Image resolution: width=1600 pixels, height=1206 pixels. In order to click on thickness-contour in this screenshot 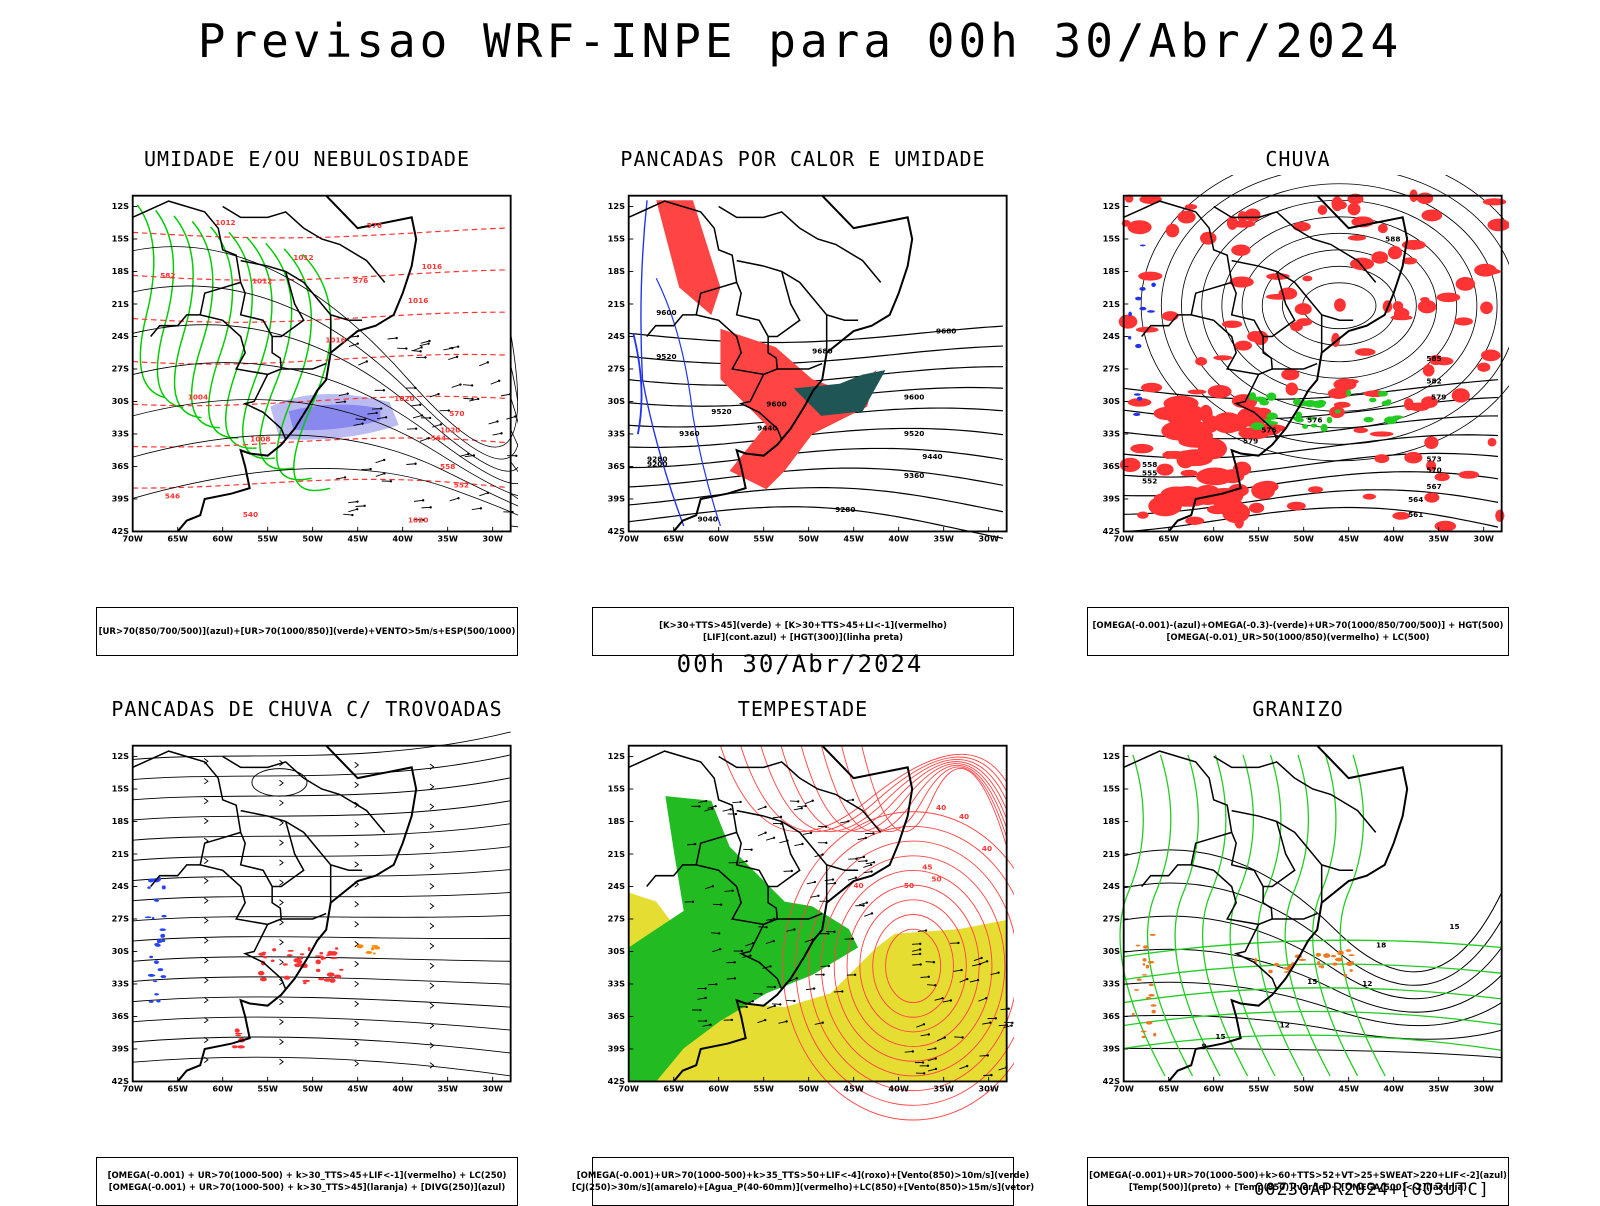, I will do `click(320, 483)`.